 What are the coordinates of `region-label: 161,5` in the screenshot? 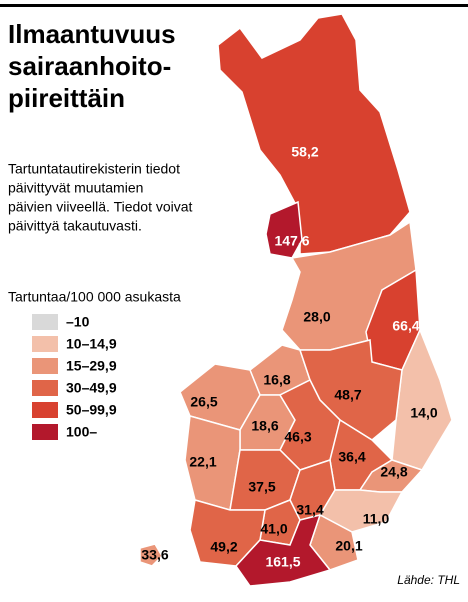 It's located at (282, 562).